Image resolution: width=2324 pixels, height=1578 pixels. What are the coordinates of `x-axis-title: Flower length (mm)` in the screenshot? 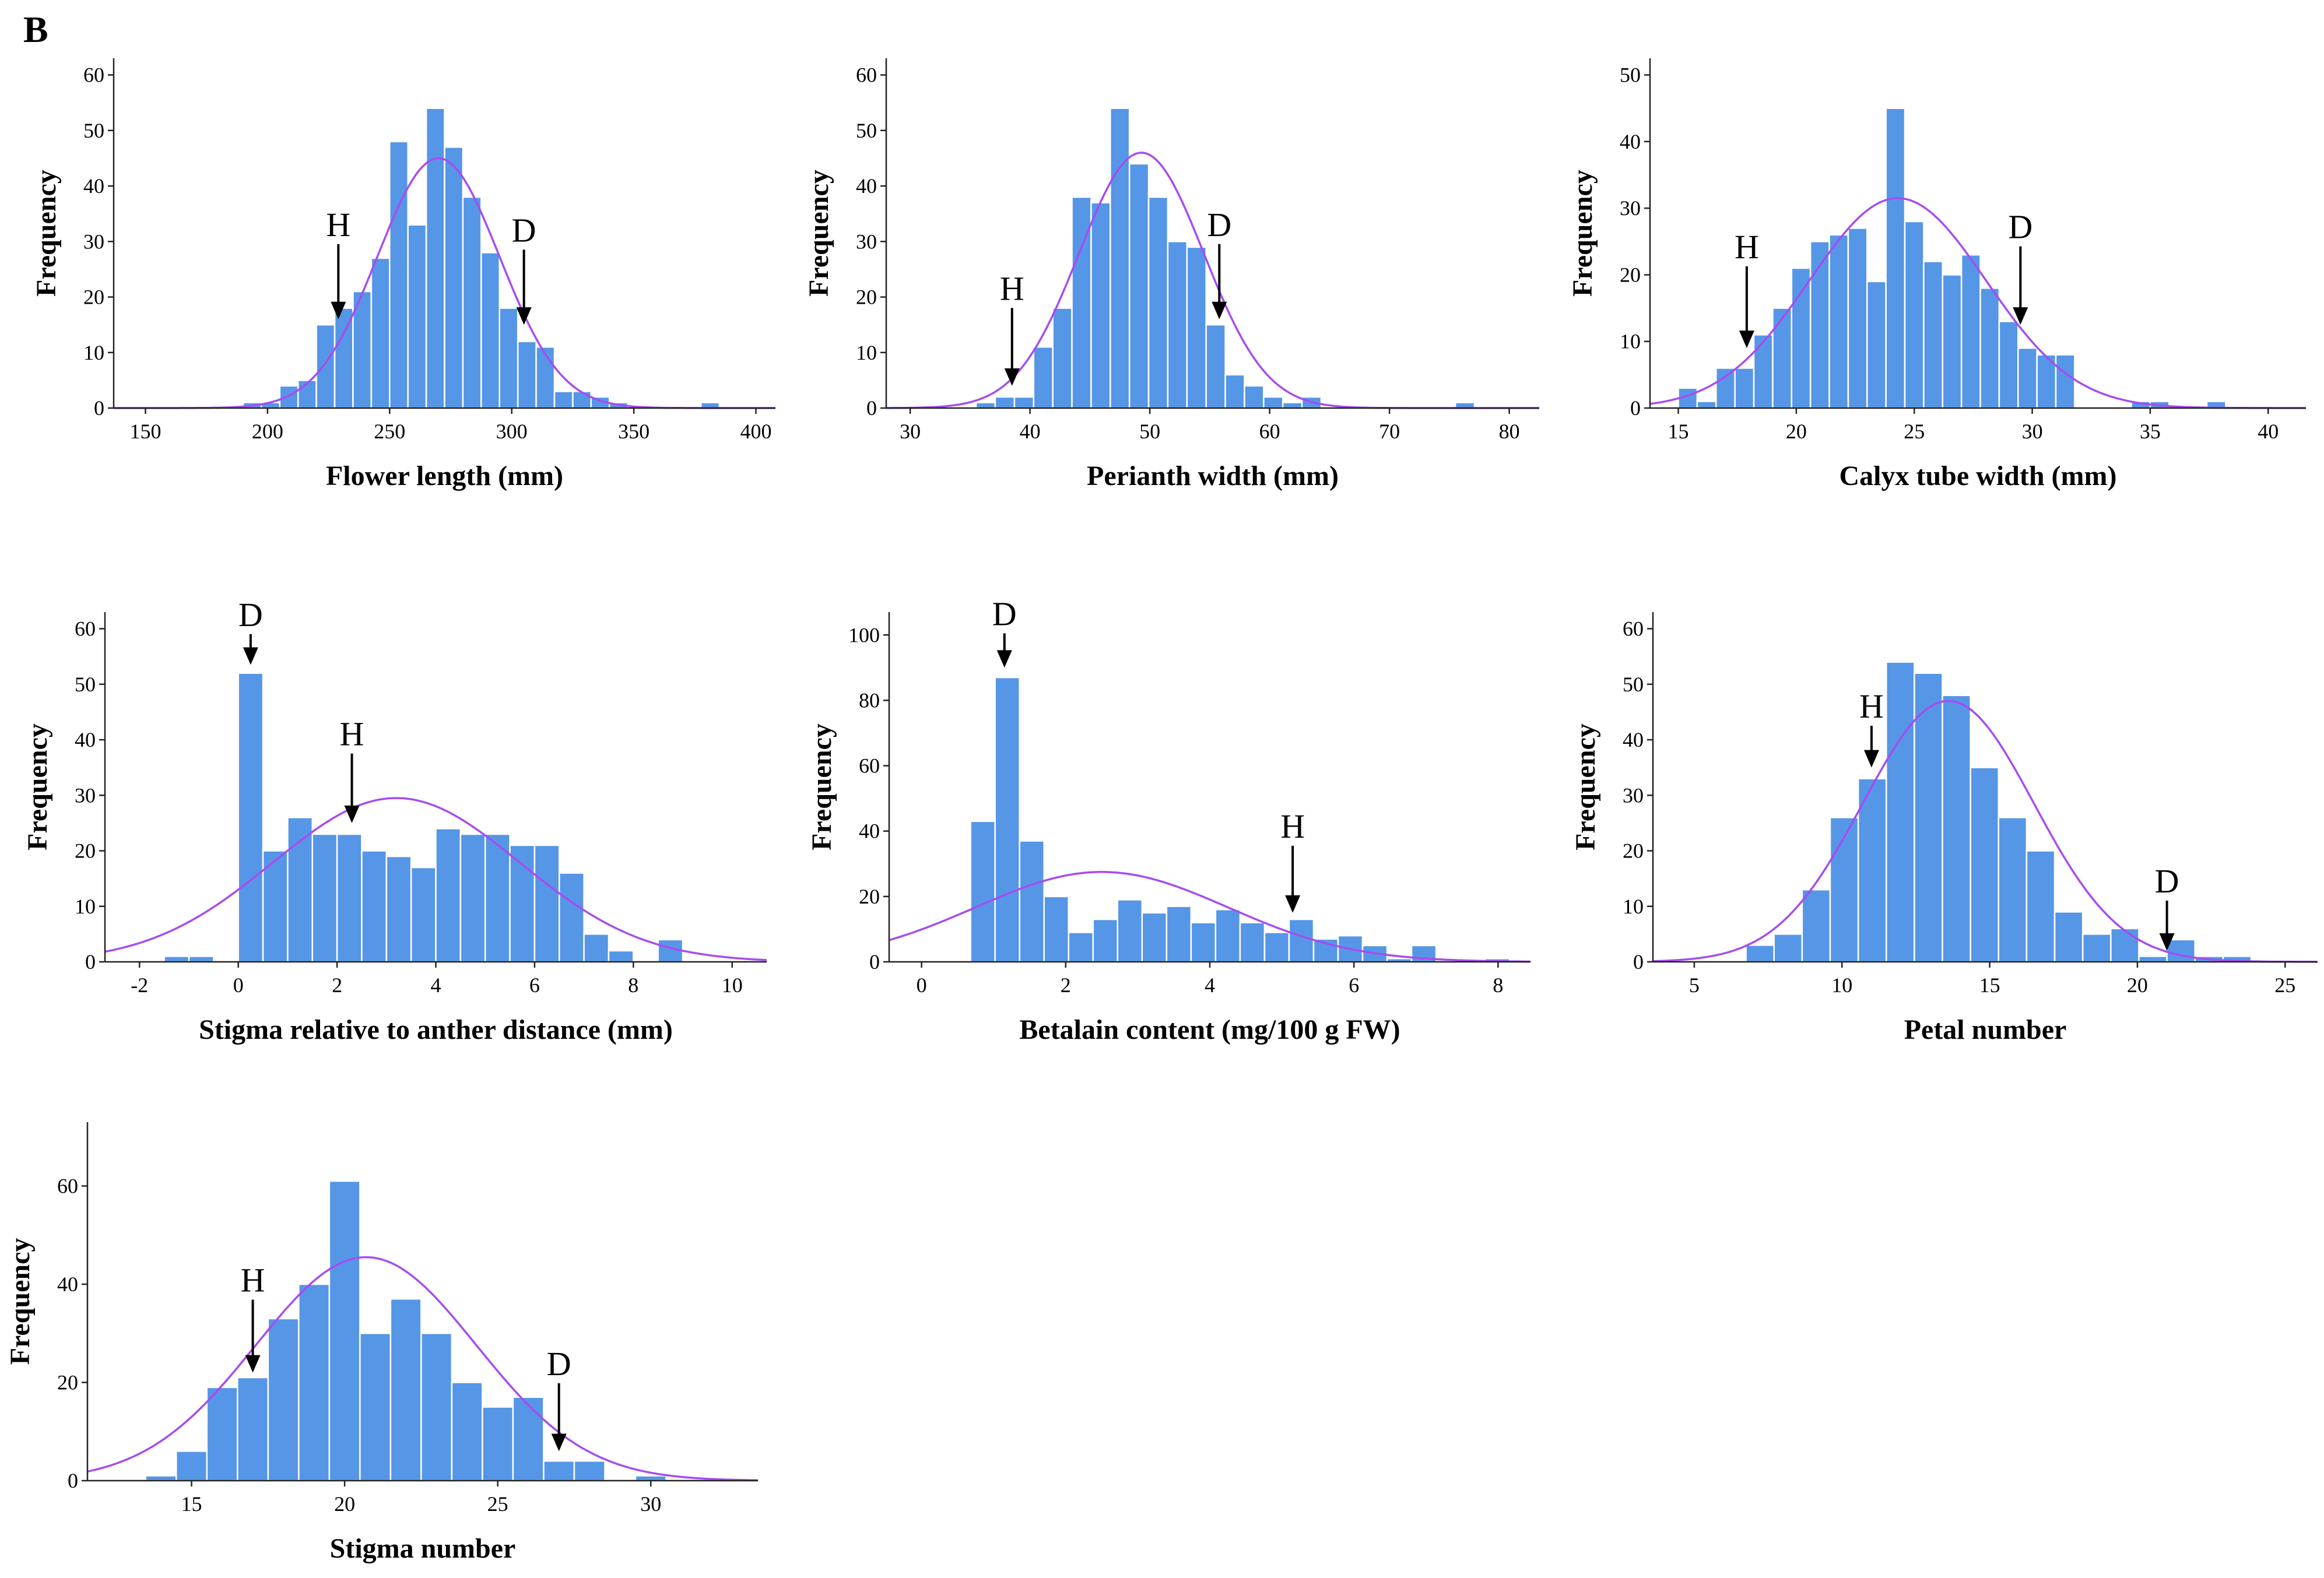 It's located at (444, 476).